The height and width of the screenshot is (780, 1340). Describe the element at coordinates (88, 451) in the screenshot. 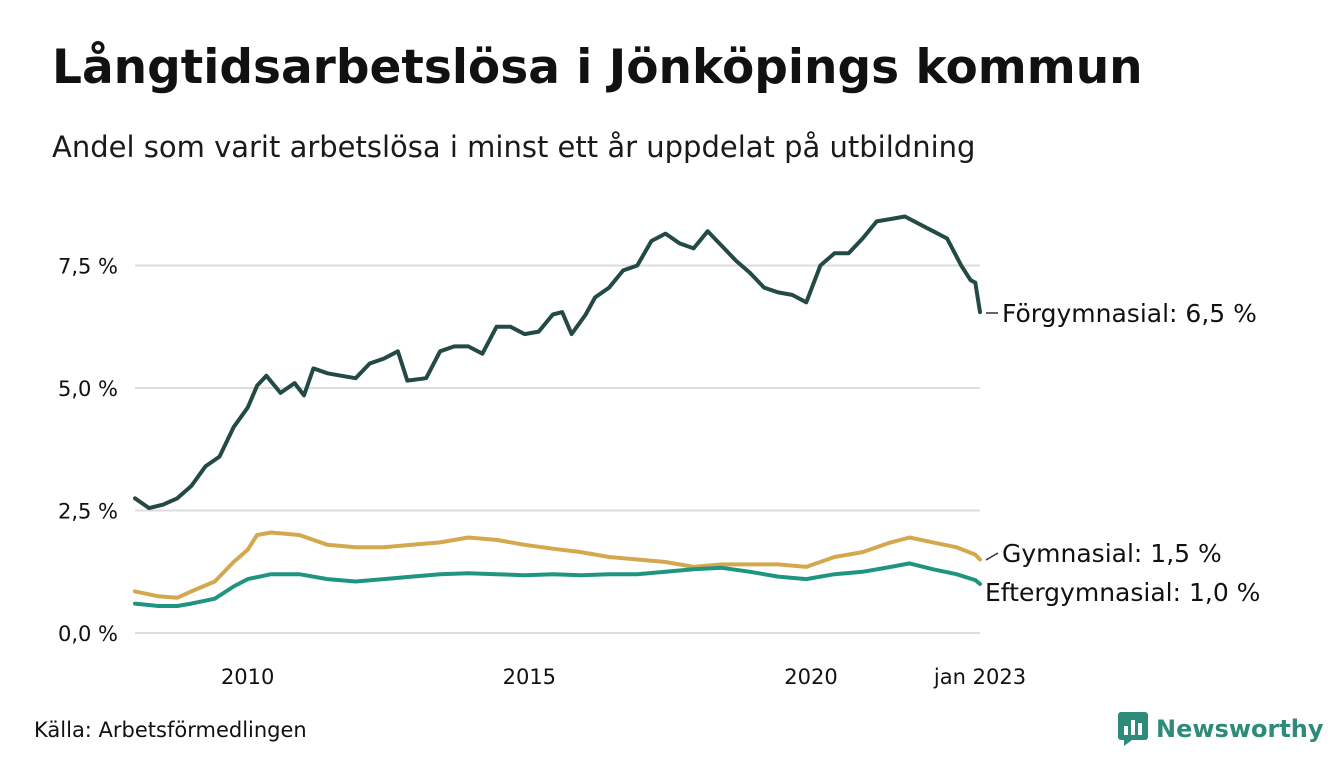

I see `y-axis-ticks: 0,0 % 2,5 % 5,0 % 7,5 %` at that location.